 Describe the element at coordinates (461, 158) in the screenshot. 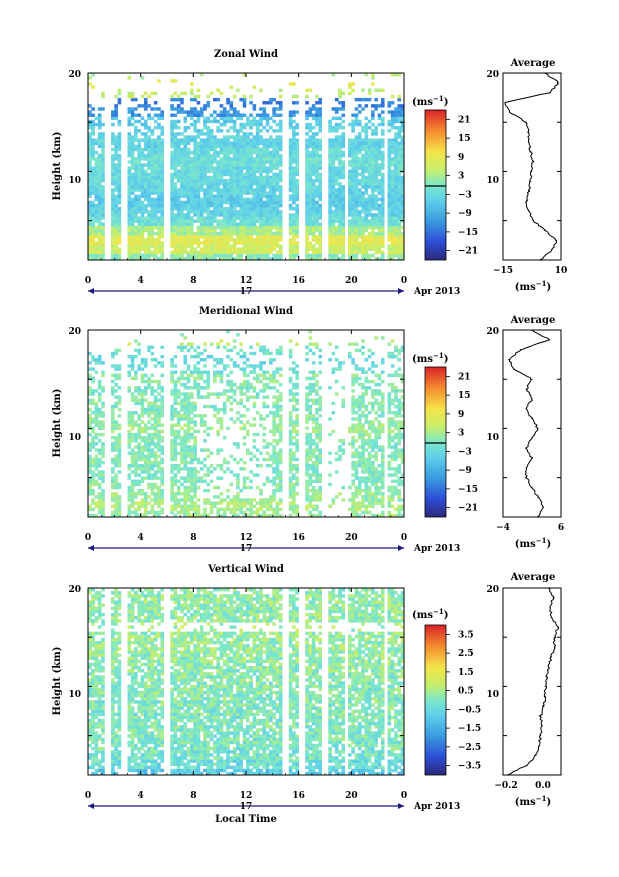

I see `colorbar-tick-label: 9` at that location.